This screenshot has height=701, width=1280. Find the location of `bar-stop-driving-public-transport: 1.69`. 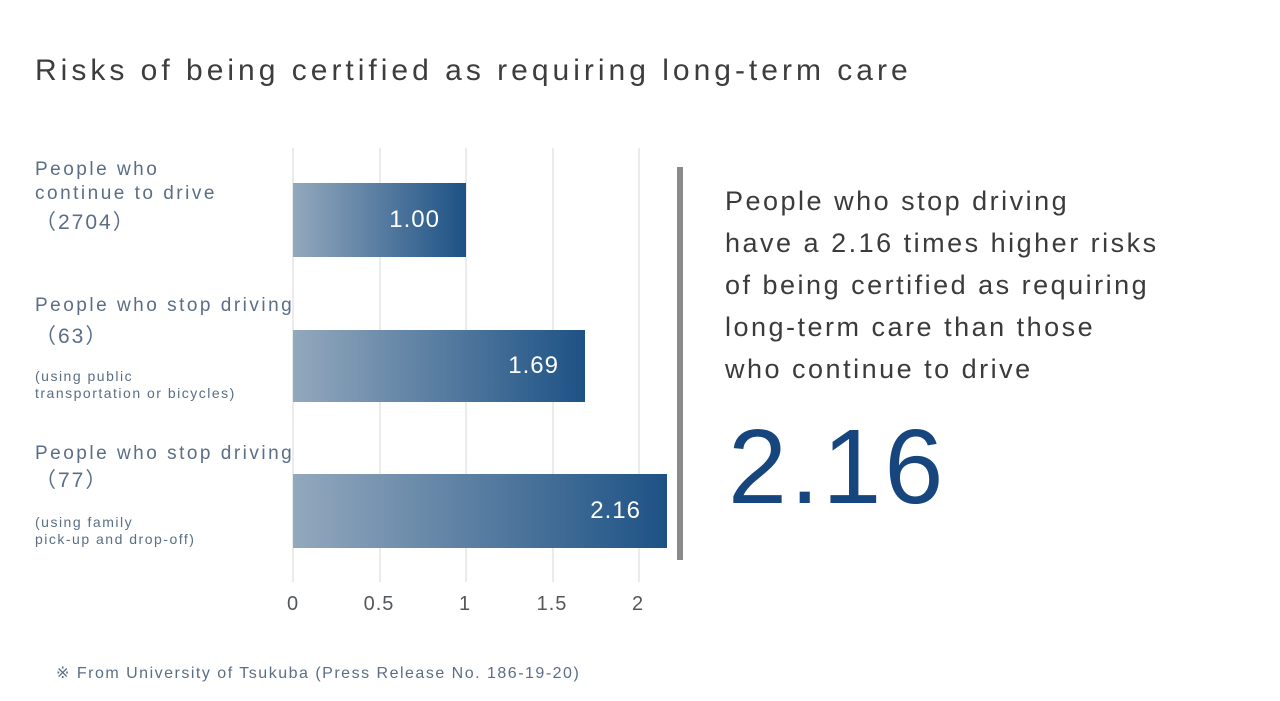

bar-stop-driving-public-transport: 1.69 is located at coordinates (439, 366).